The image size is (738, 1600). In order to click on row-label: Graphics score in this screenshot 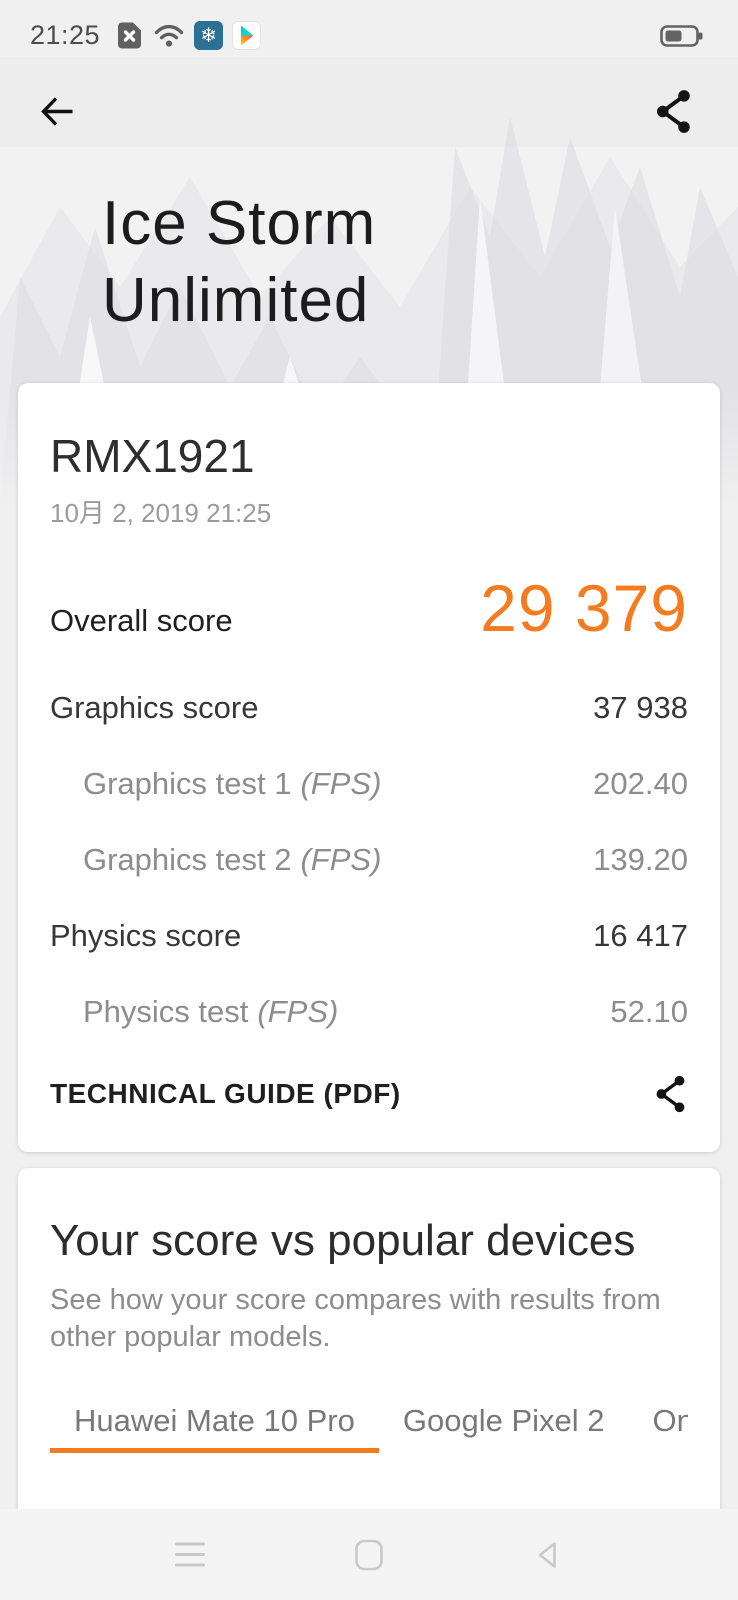, I will do `click(154, 707)`.